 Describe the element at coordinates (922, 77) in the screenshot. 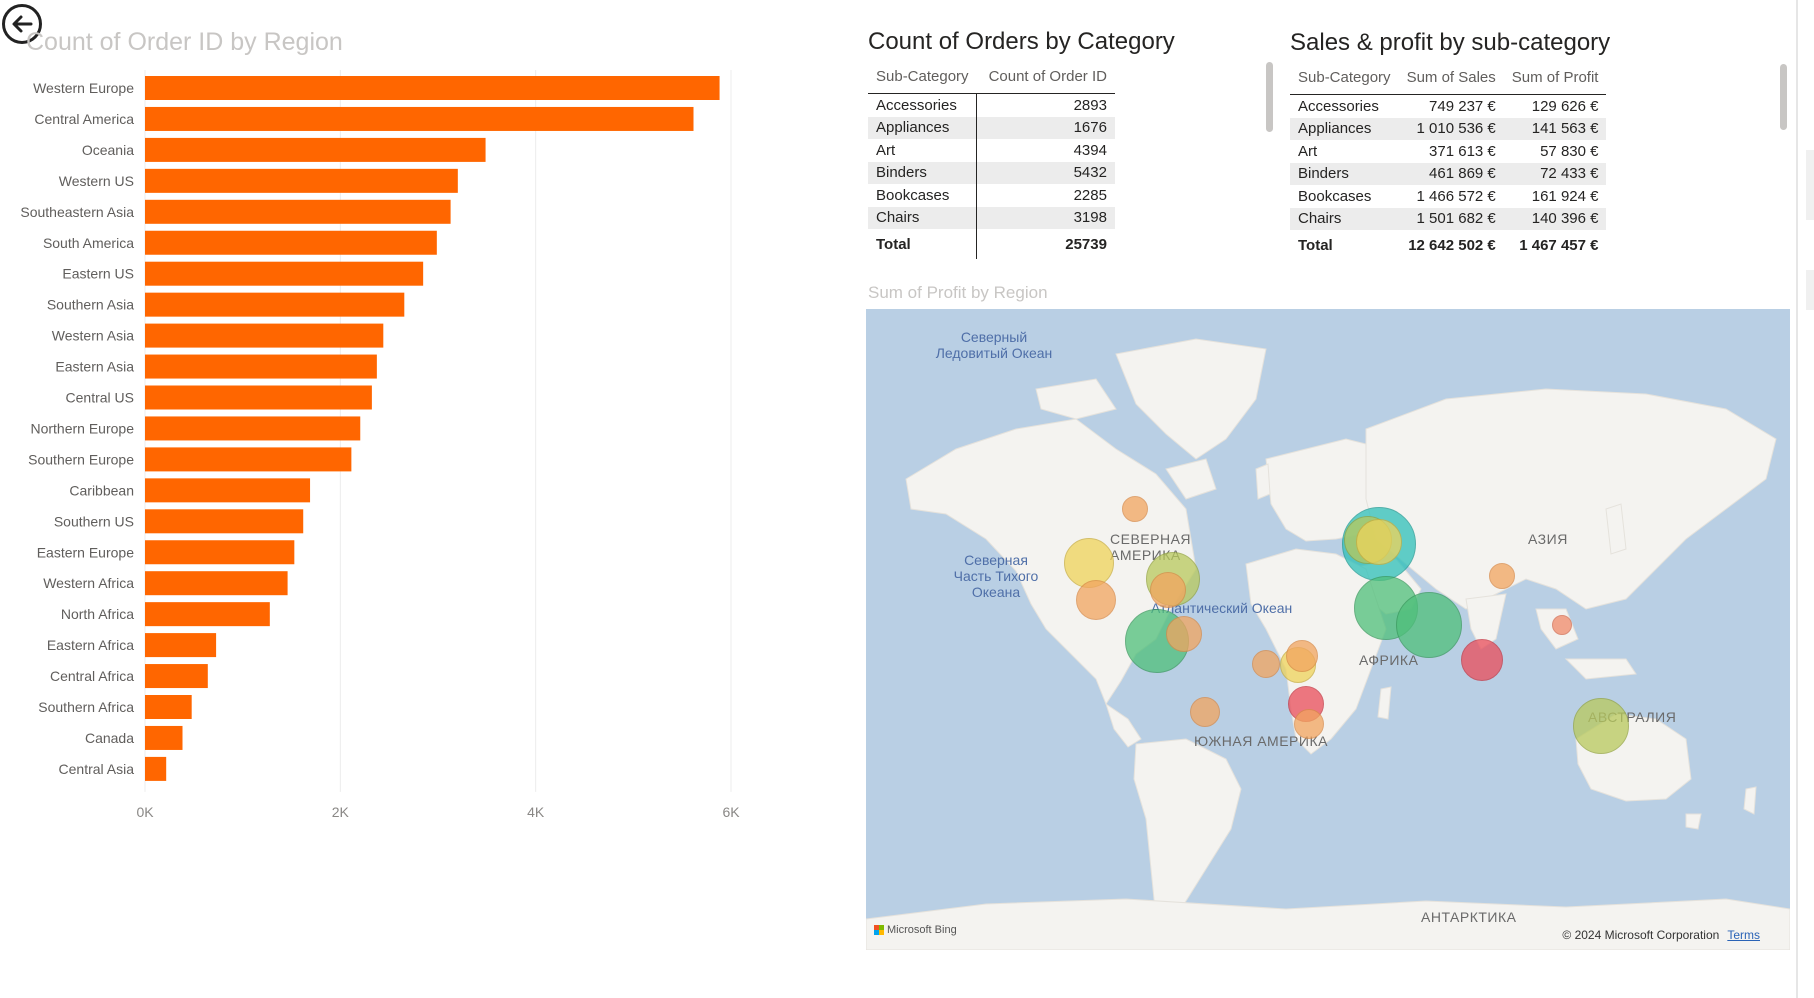

I see `orders-header-subcategory: Sub-Category` at that location.